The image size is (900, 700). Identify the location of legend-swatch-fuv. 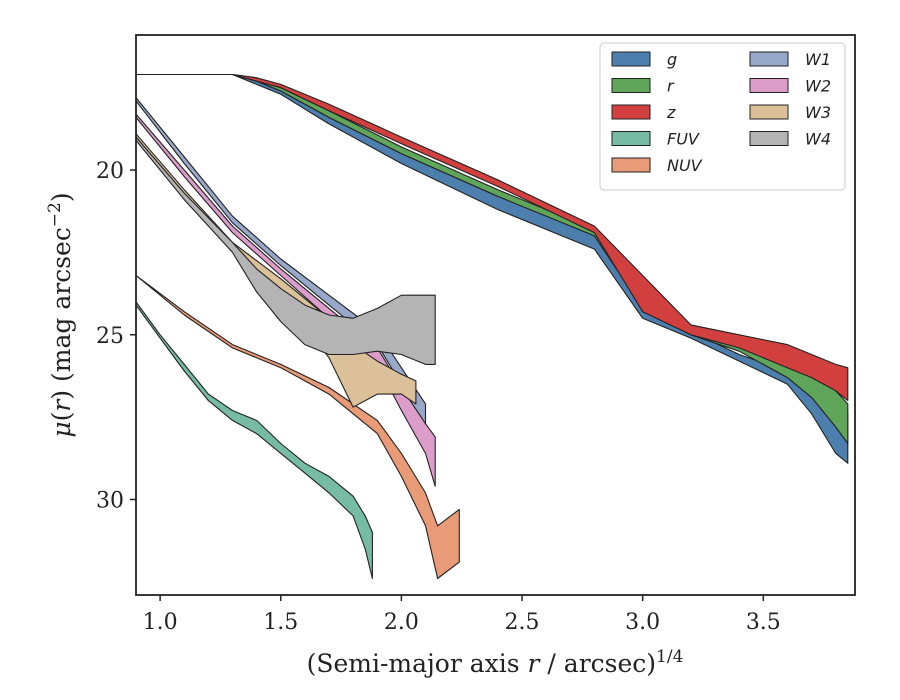
(631, 138).